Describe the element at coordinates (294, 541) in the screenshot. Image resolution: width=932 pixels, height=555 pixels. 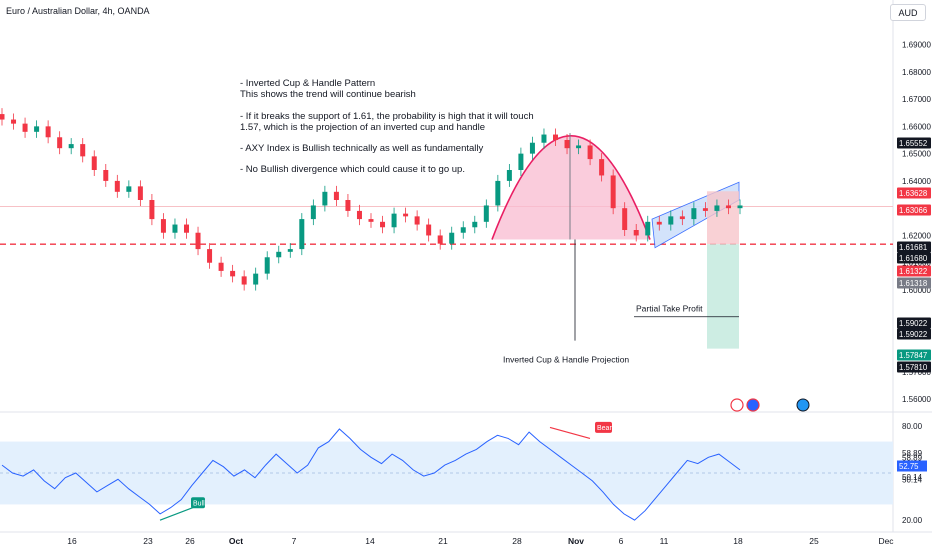
I see `time-tick-label: 7` at that location.